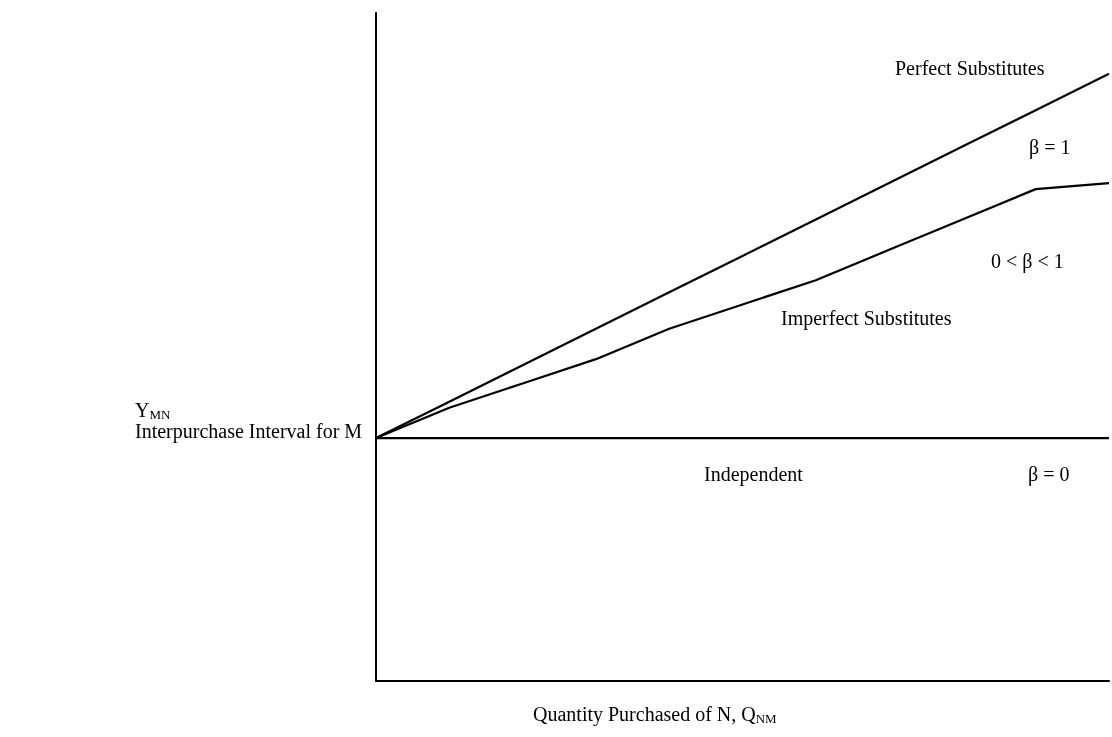 This screenshot has width=1112, height=737. Describe the element at coordinates (1049, 474) in the screenshot. I see `annotation: β = 0` at that location.